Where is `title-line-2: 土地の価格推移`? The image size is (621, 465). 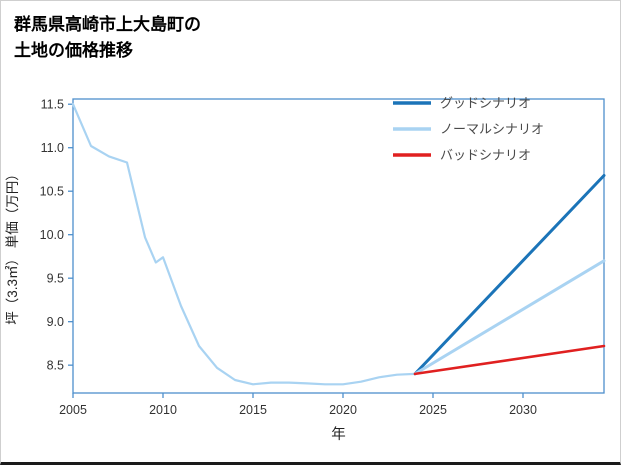
title-line-2: 土地の価格推移 is located at coordinates (73, 50).